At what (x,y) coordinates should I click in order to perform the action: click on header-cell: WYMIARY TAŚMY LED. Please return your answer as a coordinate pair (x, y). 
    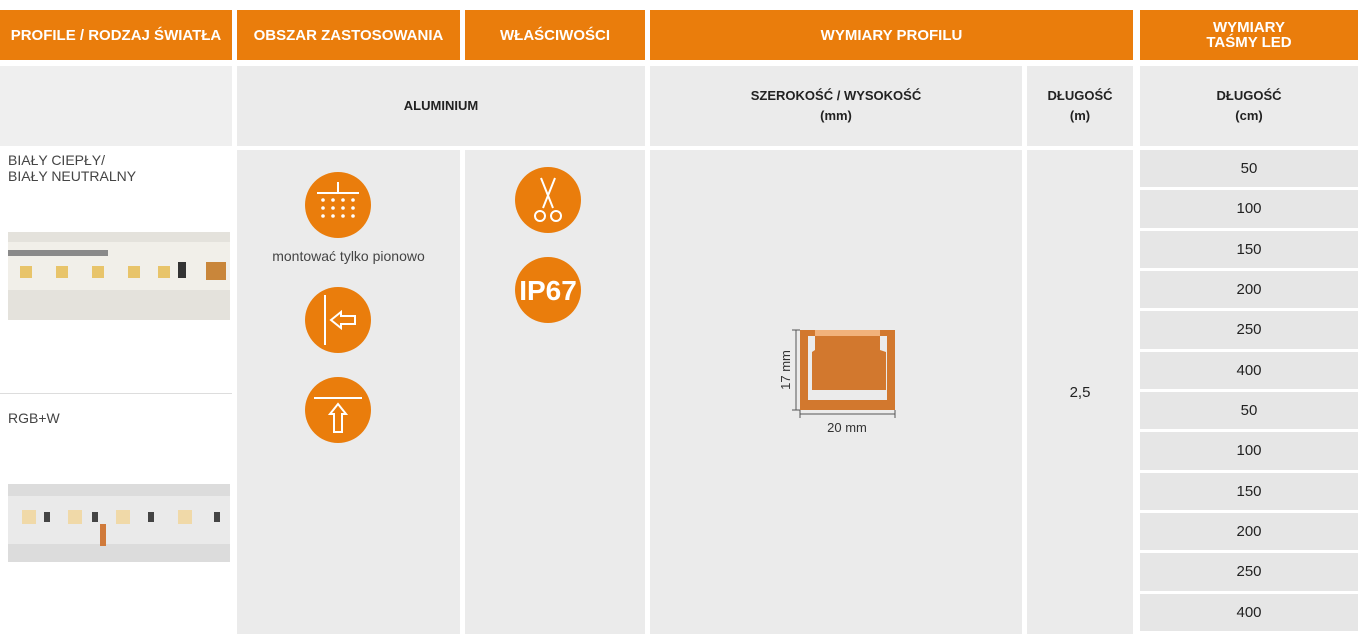
    Looking at the image, I should click on (1249, 35).